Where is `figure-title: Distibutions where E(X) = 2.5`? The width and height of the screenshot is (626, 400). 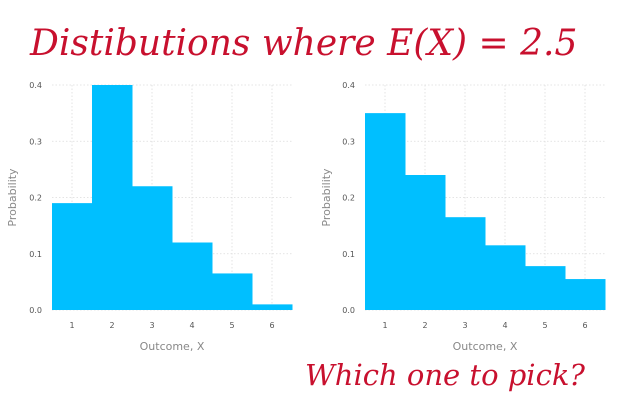 figure-title: Distibutions where E(X) = 2.5 is located at coordinates (303, 43).